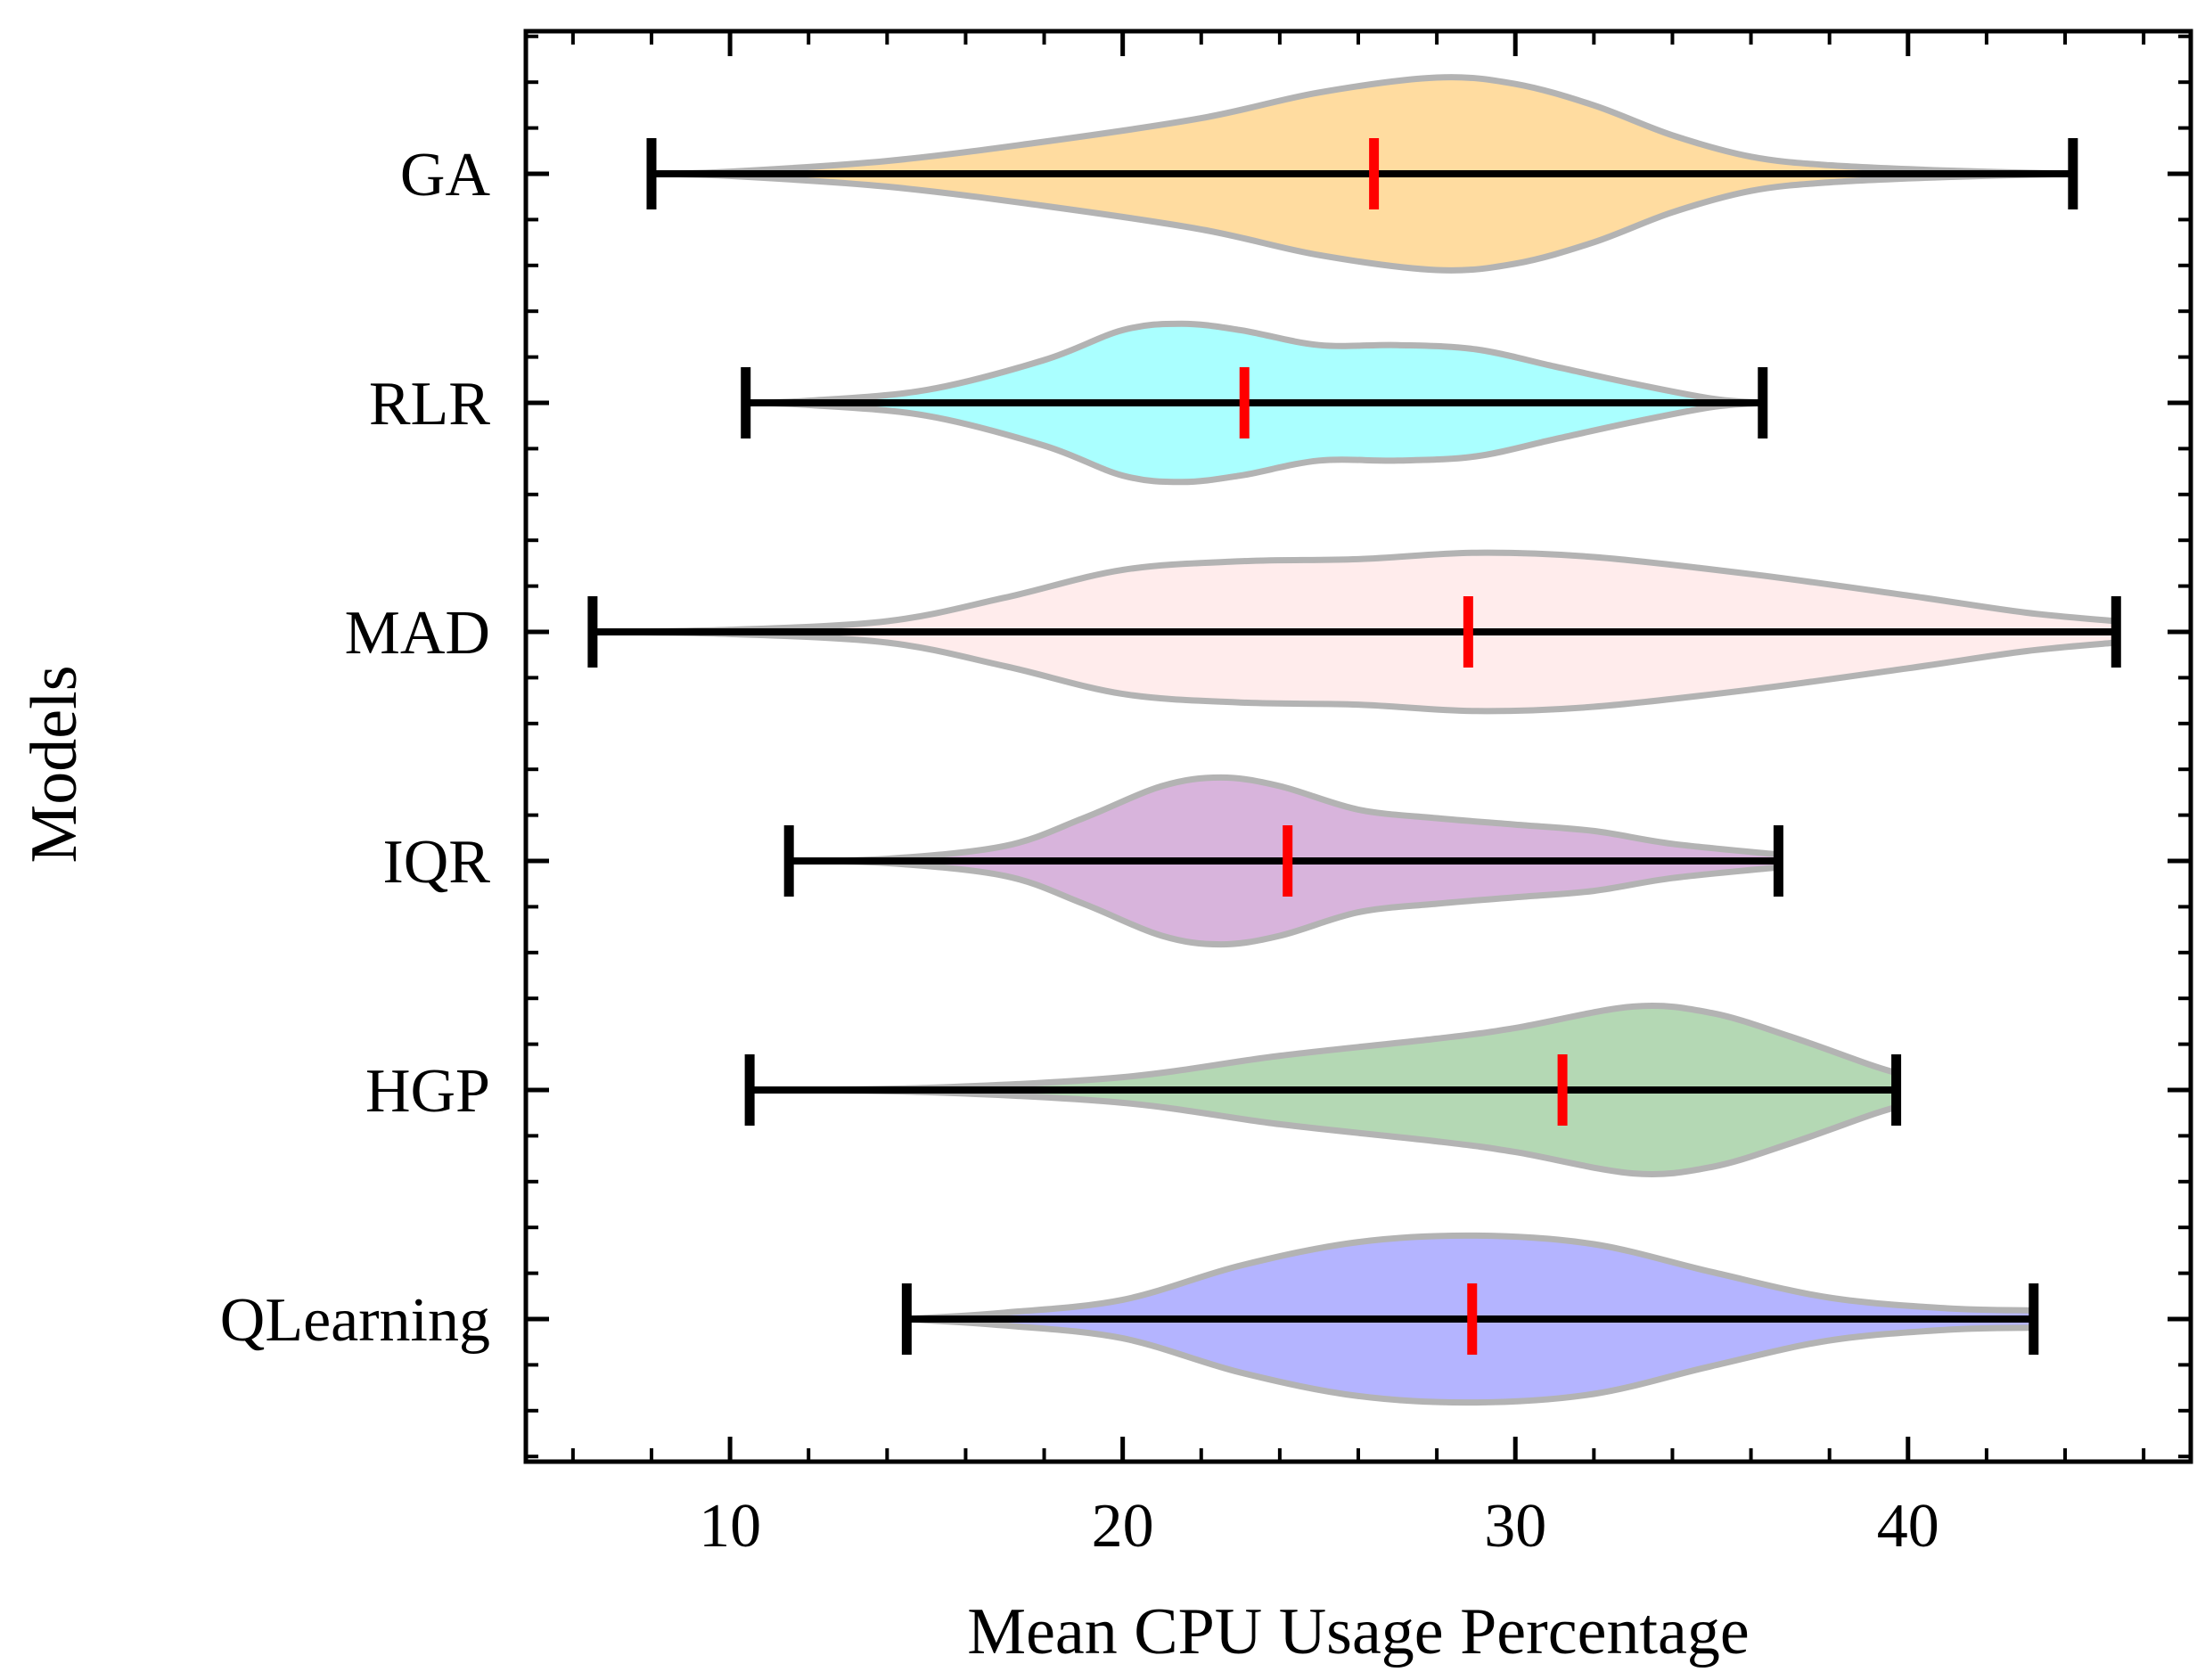 This screenshot has height=1680, width=2205. What do you see at coordinates (730, 1526) in the screenshot?
I see `x-tick-label-10: 10` at bounding box center [730, 1526].